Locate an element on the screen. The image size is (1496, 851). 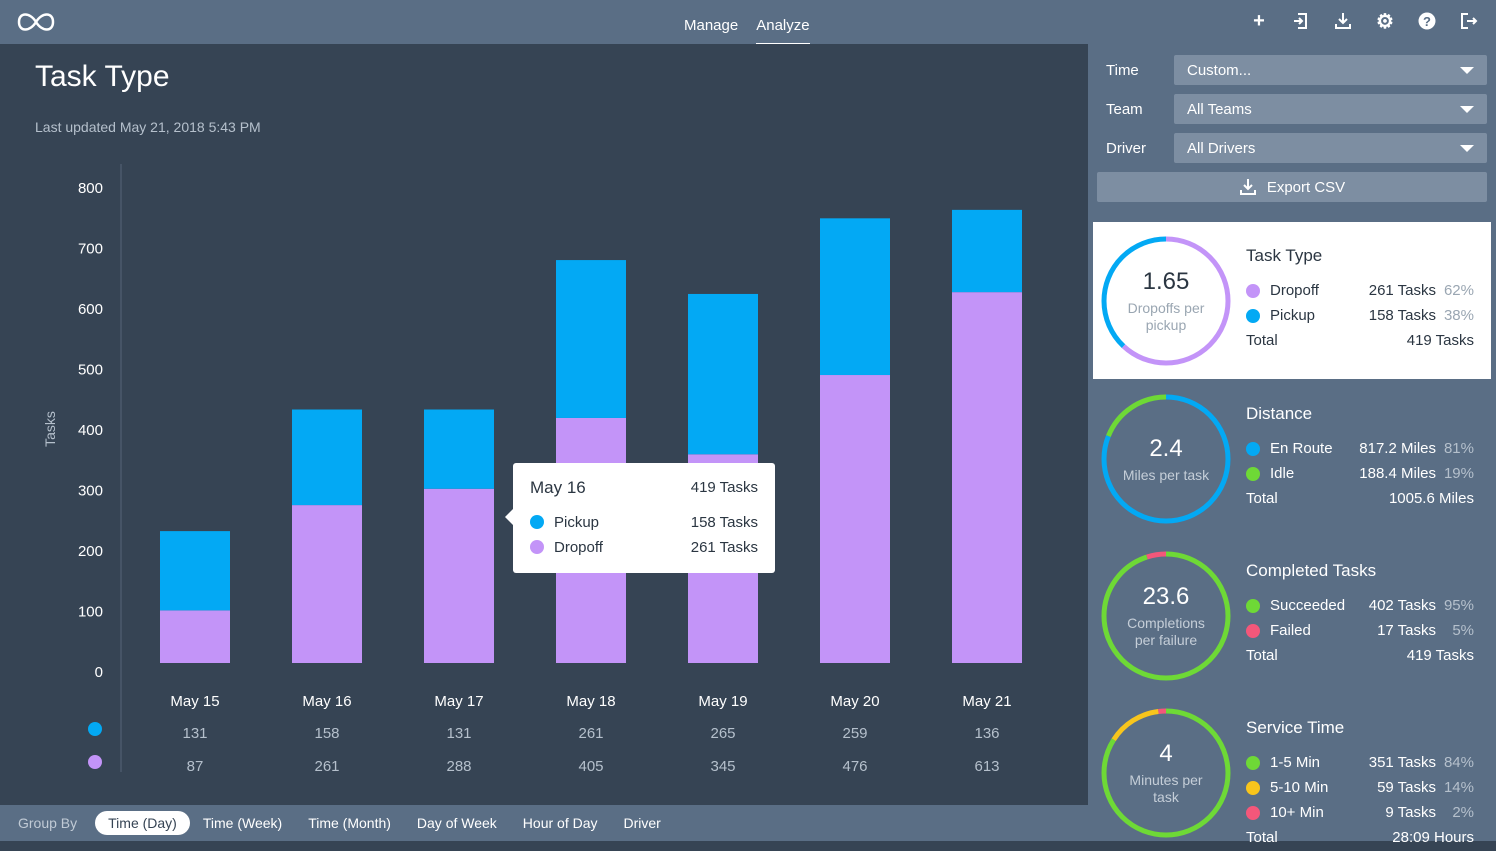
legend-value: 158 Tasks is located at coordinates (1402, 315).